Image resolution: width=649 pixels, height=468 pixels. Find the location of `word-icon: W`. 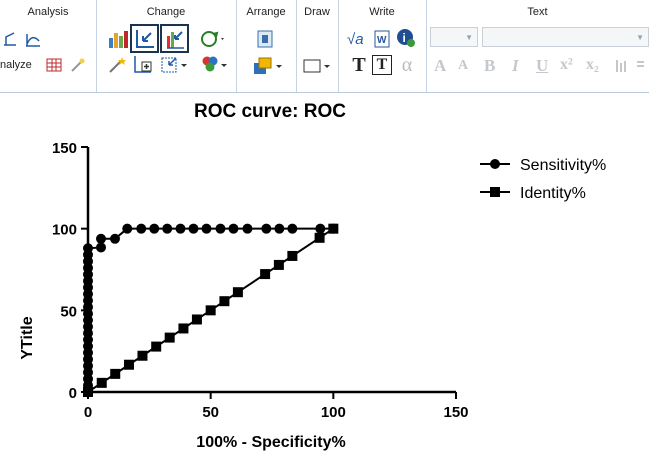

word-icon: W is located at coordinates (382, 39).